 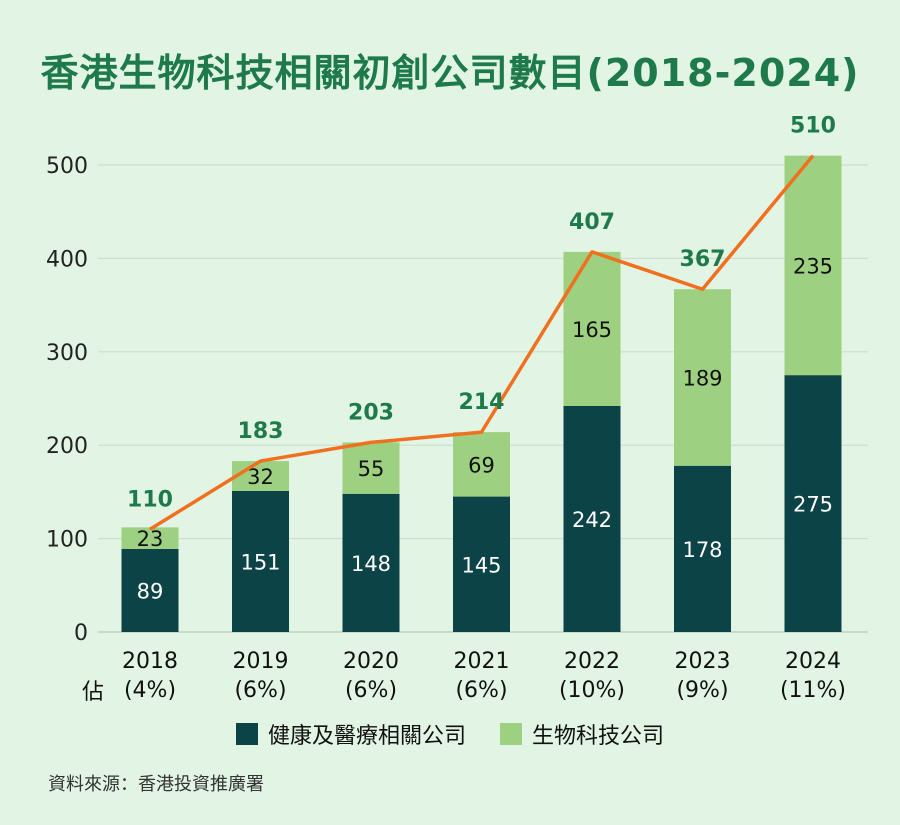 I want to click on x-tick-label: 2018, so click(x=150, y=661).